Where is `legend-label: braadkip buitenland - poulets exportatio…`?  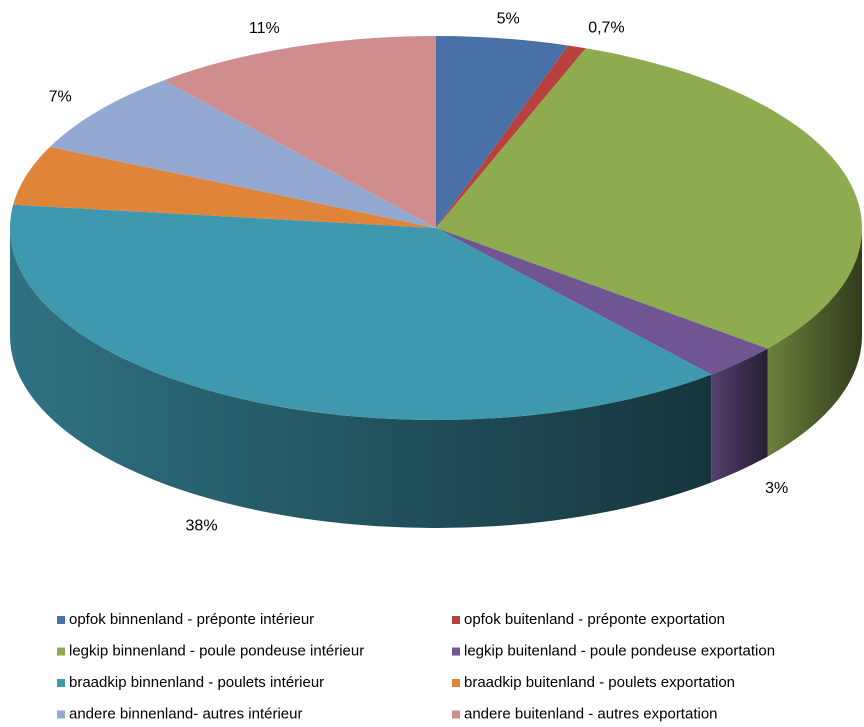 legend-label: braadkip buitenland - poulets exportatio… is located at coordinates (599, 682).